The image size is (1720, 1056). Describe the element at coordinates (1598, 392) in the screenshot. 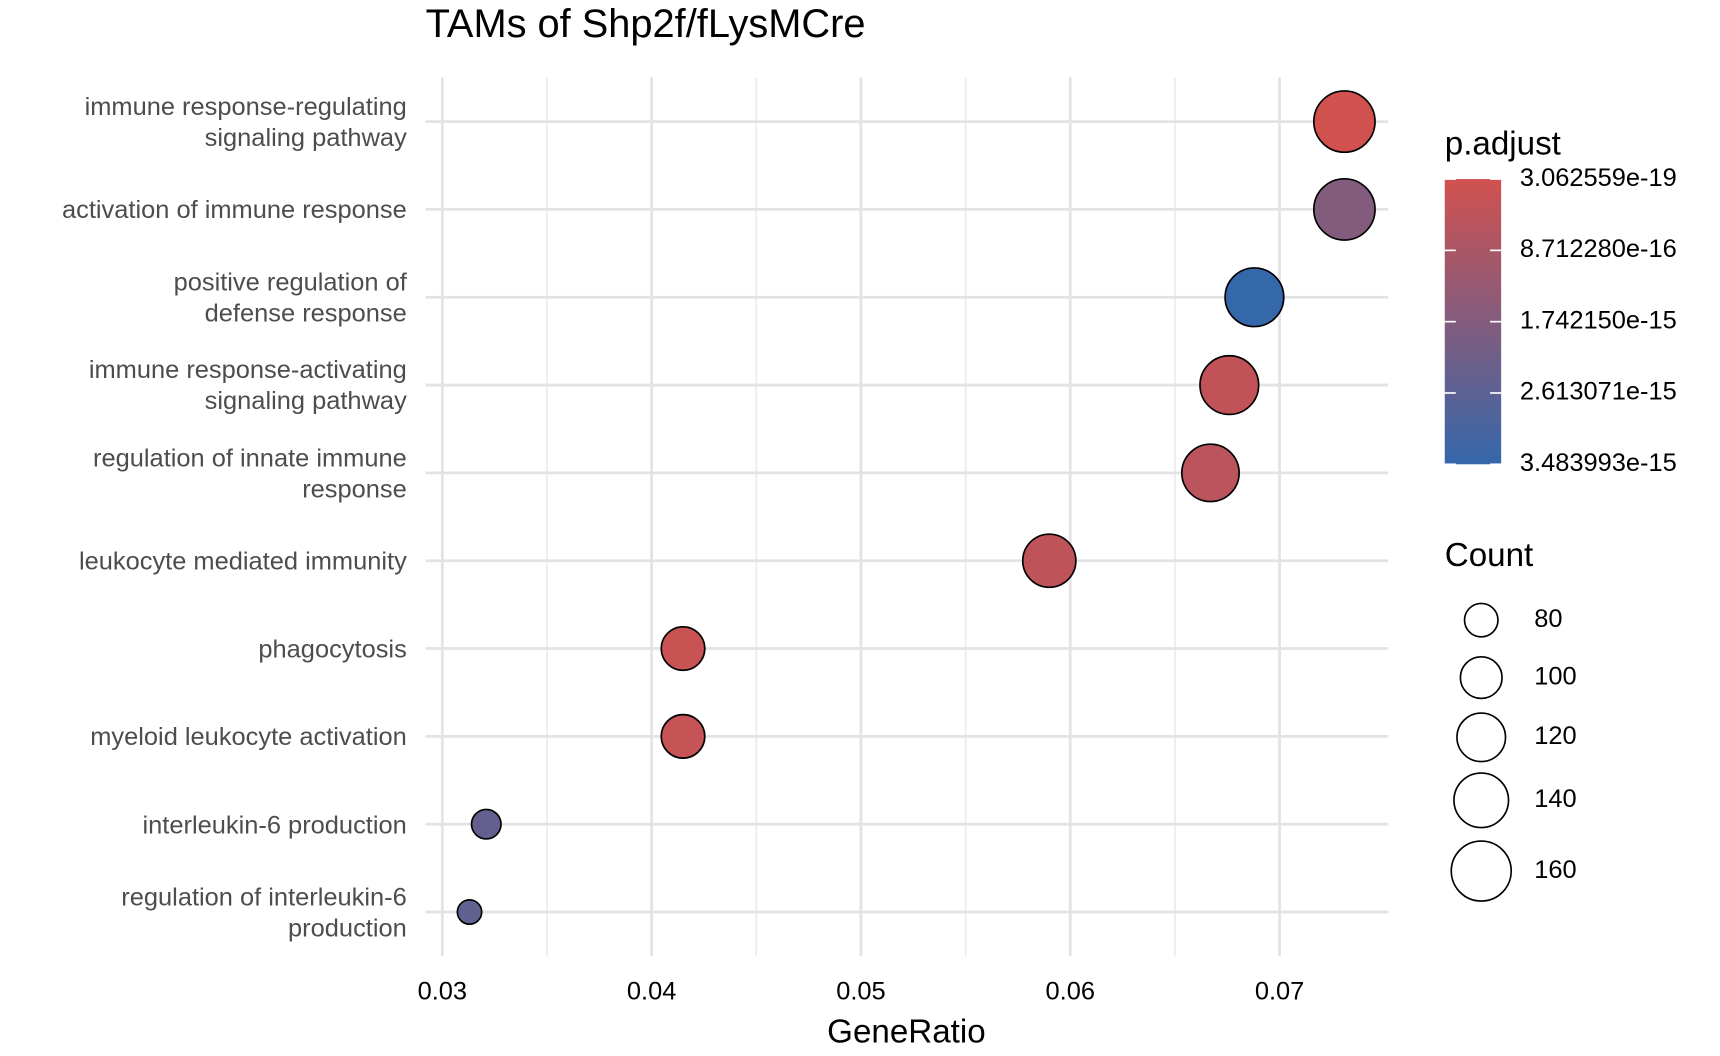

I see `color-tick-label: 2.613071e-15` at that location.